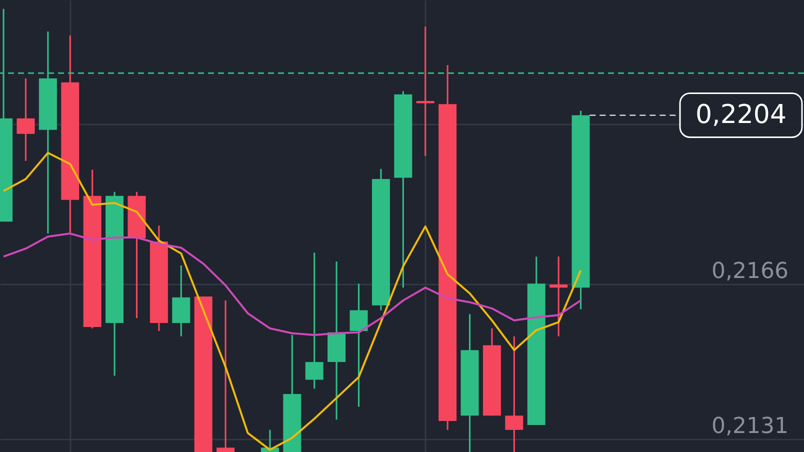  I want to click on y-tick-label: 0,2131, so click(750, 427).